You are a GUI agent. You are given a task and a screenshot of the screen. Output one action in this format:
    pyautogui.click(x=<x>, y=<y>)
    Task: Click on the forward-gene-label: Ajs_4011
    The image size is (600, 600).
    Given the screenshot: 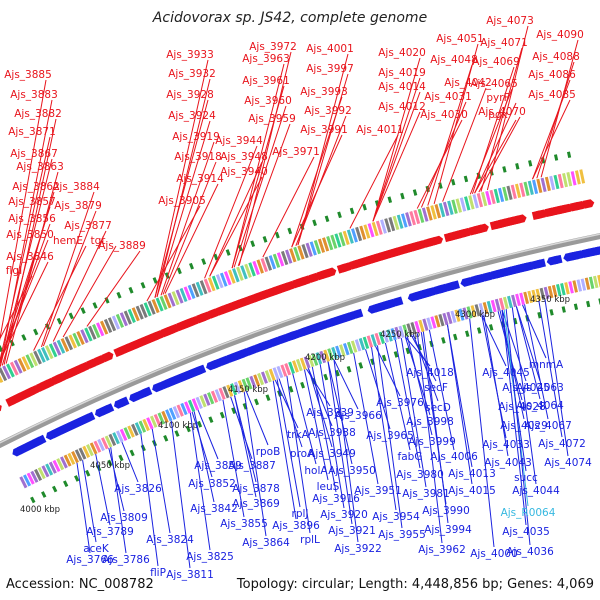 What is the action you would take?
    pyautogui.click(x=380, y=130)
    